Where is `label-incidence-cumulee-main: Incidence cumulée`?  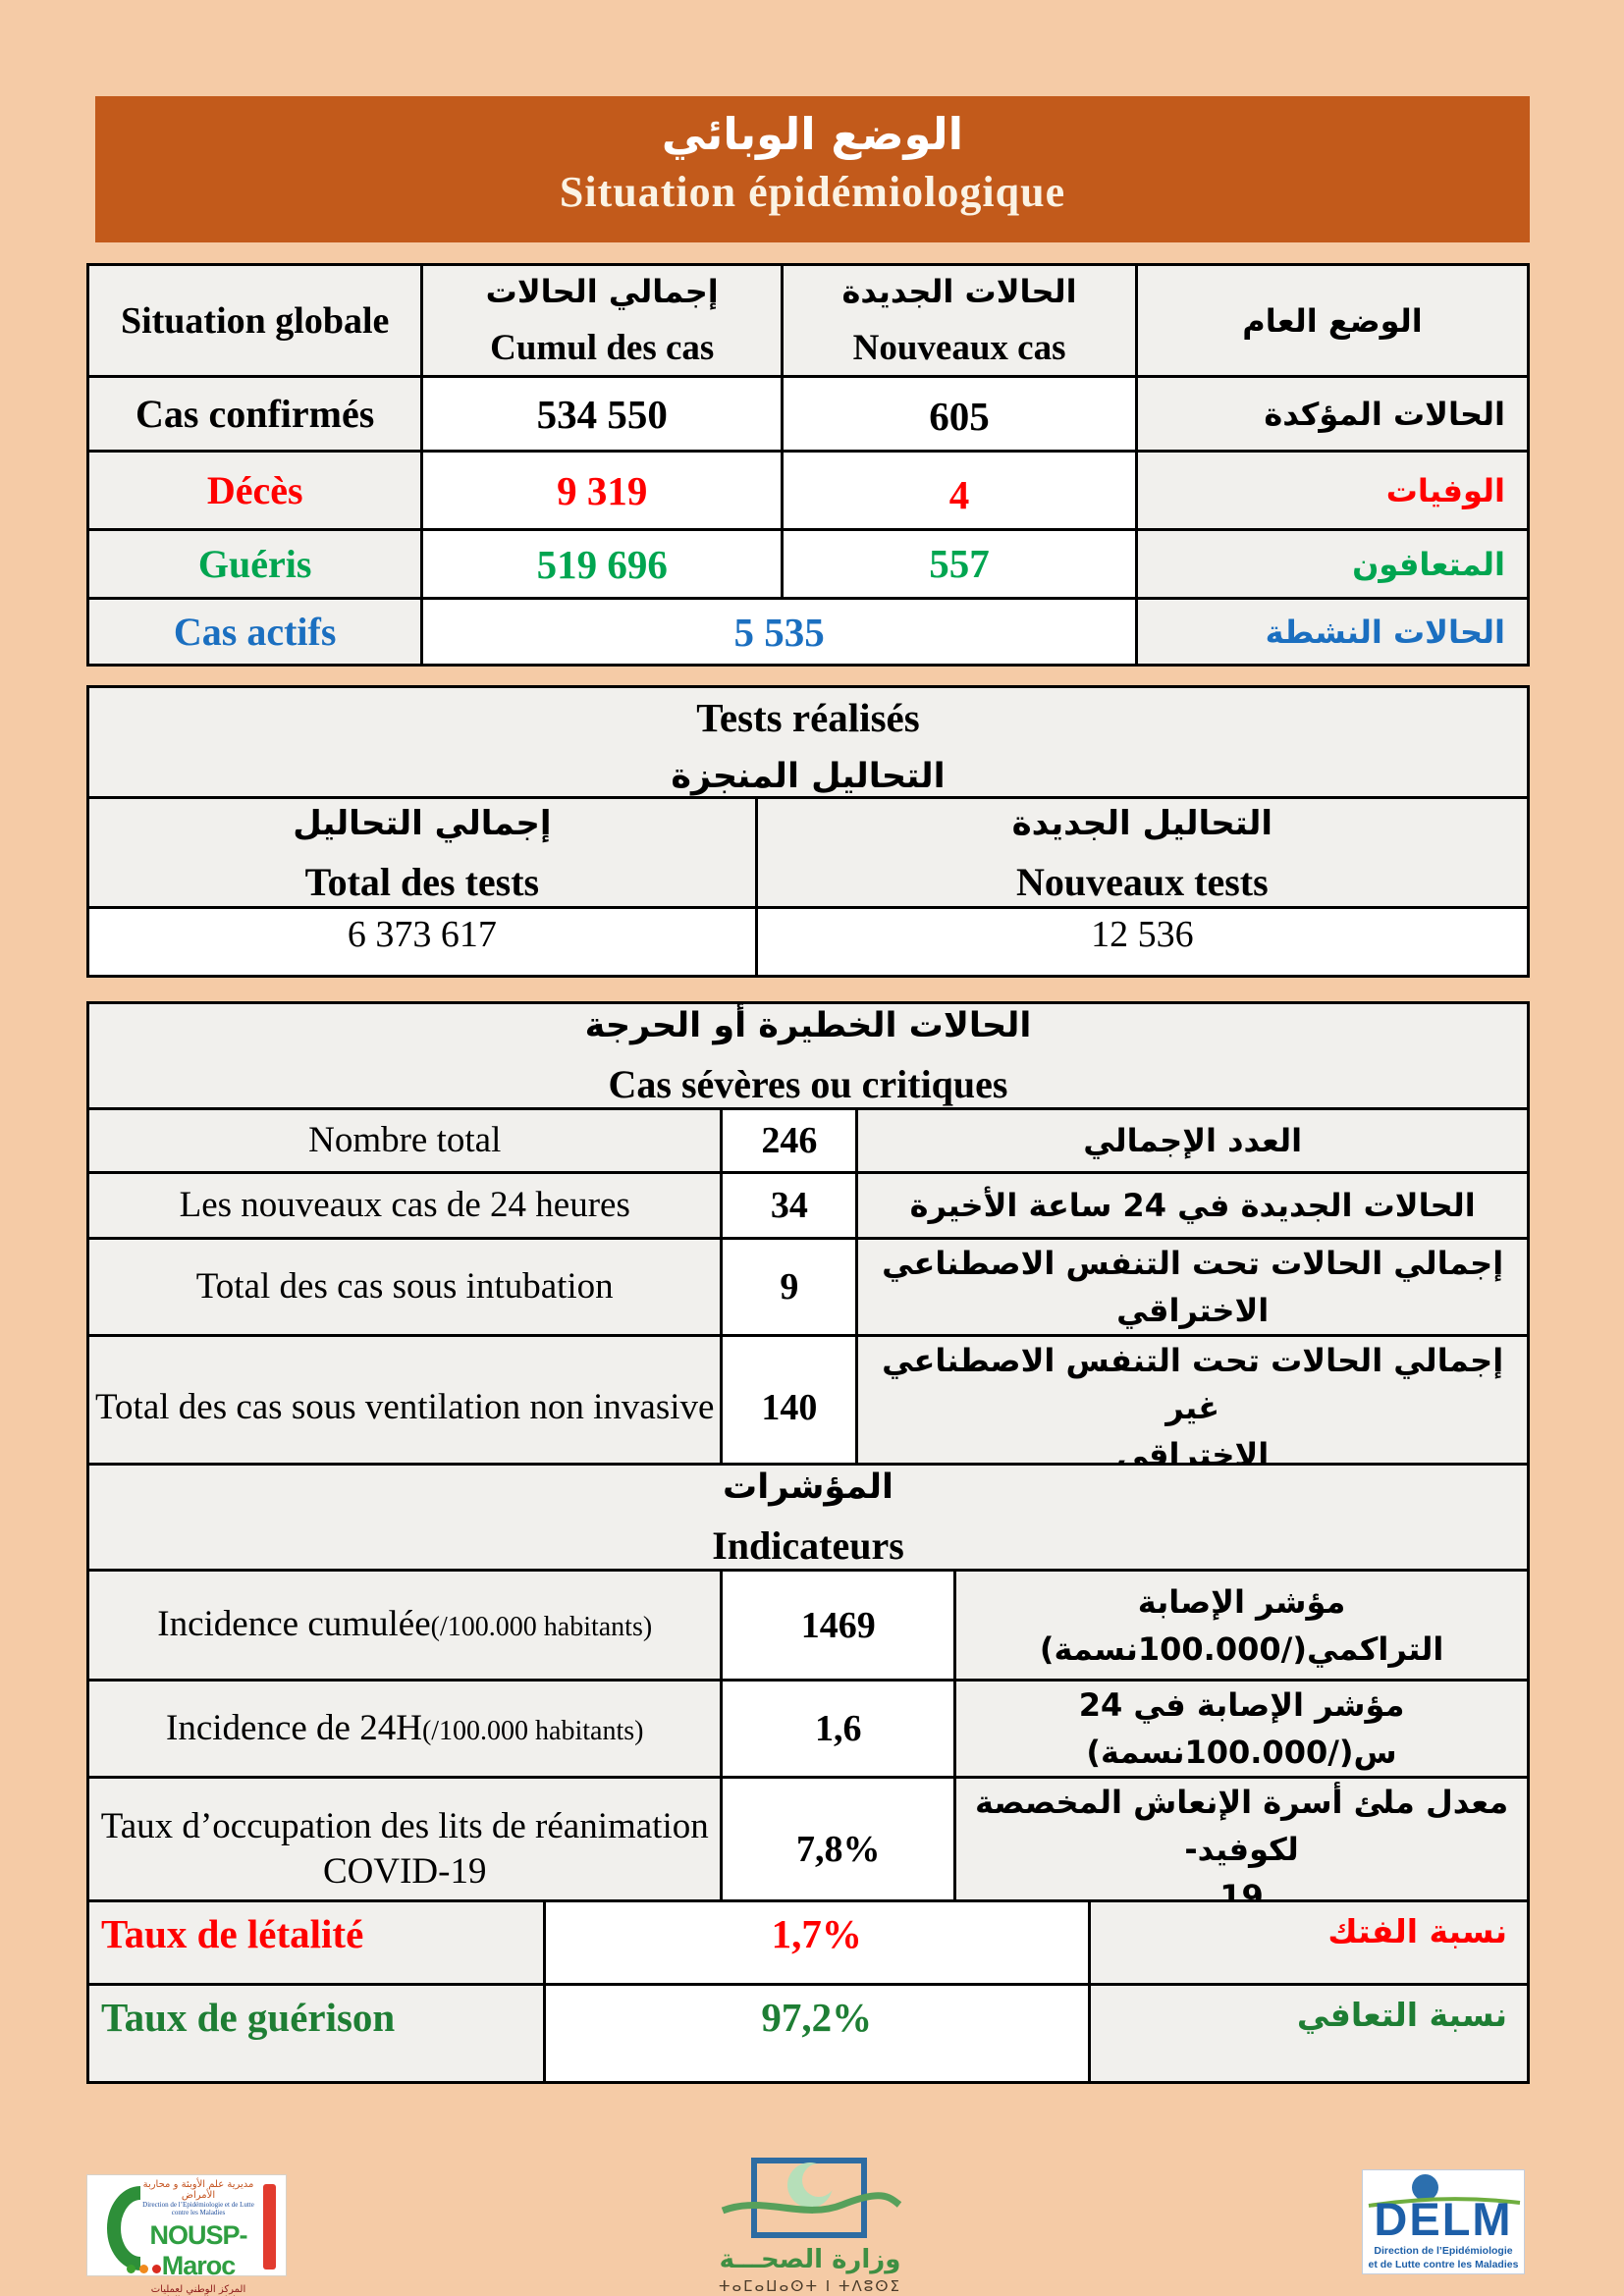
label-incidence-cumulee-main: Incidence cumulée is located at coordinates (294, 1624).